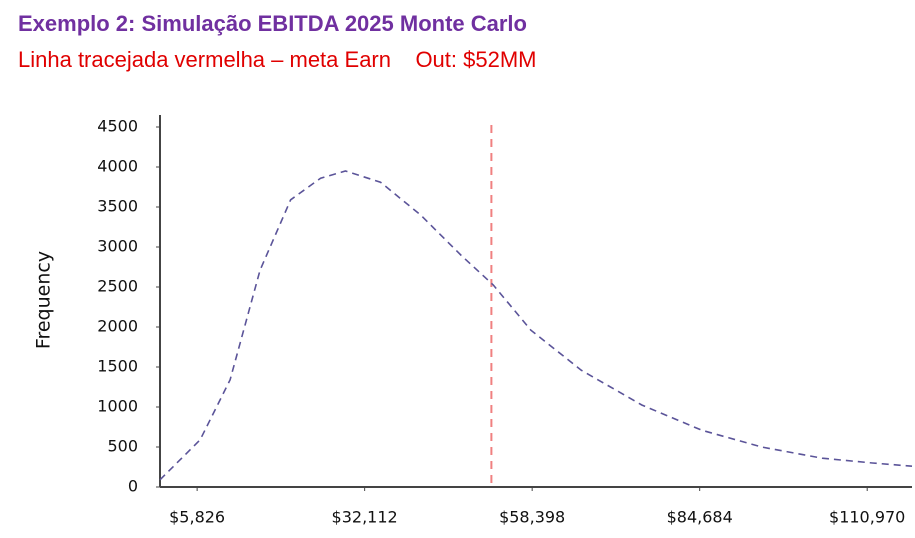  What do you see at coordinates (117, 166) in the screenshot?
I see `y-tick-label: 4000` at bounding box center [117, 166].